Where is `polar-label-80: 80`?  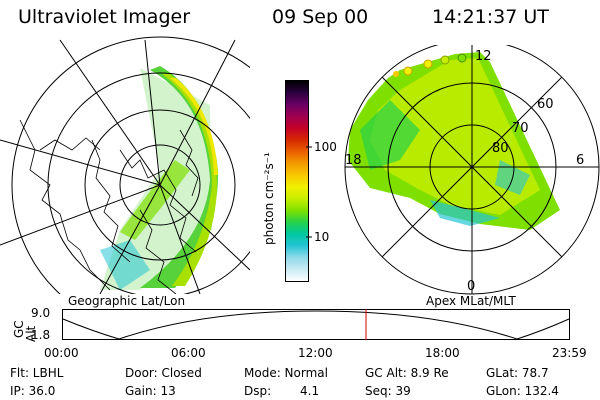 polar-label-80: 80 is located at coordinates (500, 148).